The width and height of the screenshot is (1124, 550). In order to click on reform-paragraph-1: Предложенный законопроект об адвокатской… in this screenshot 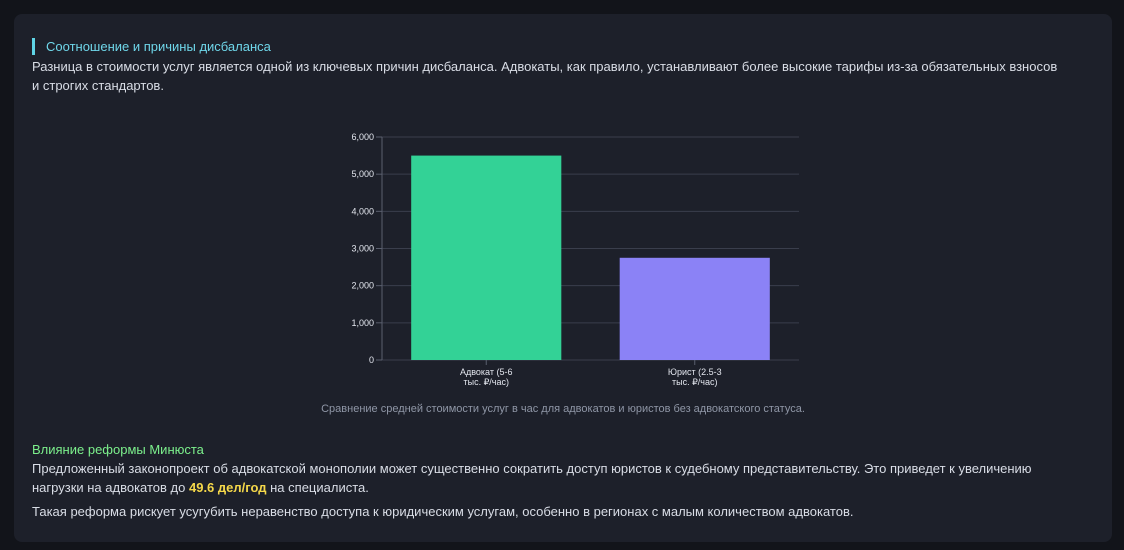, I will do `click(557, 478)`.